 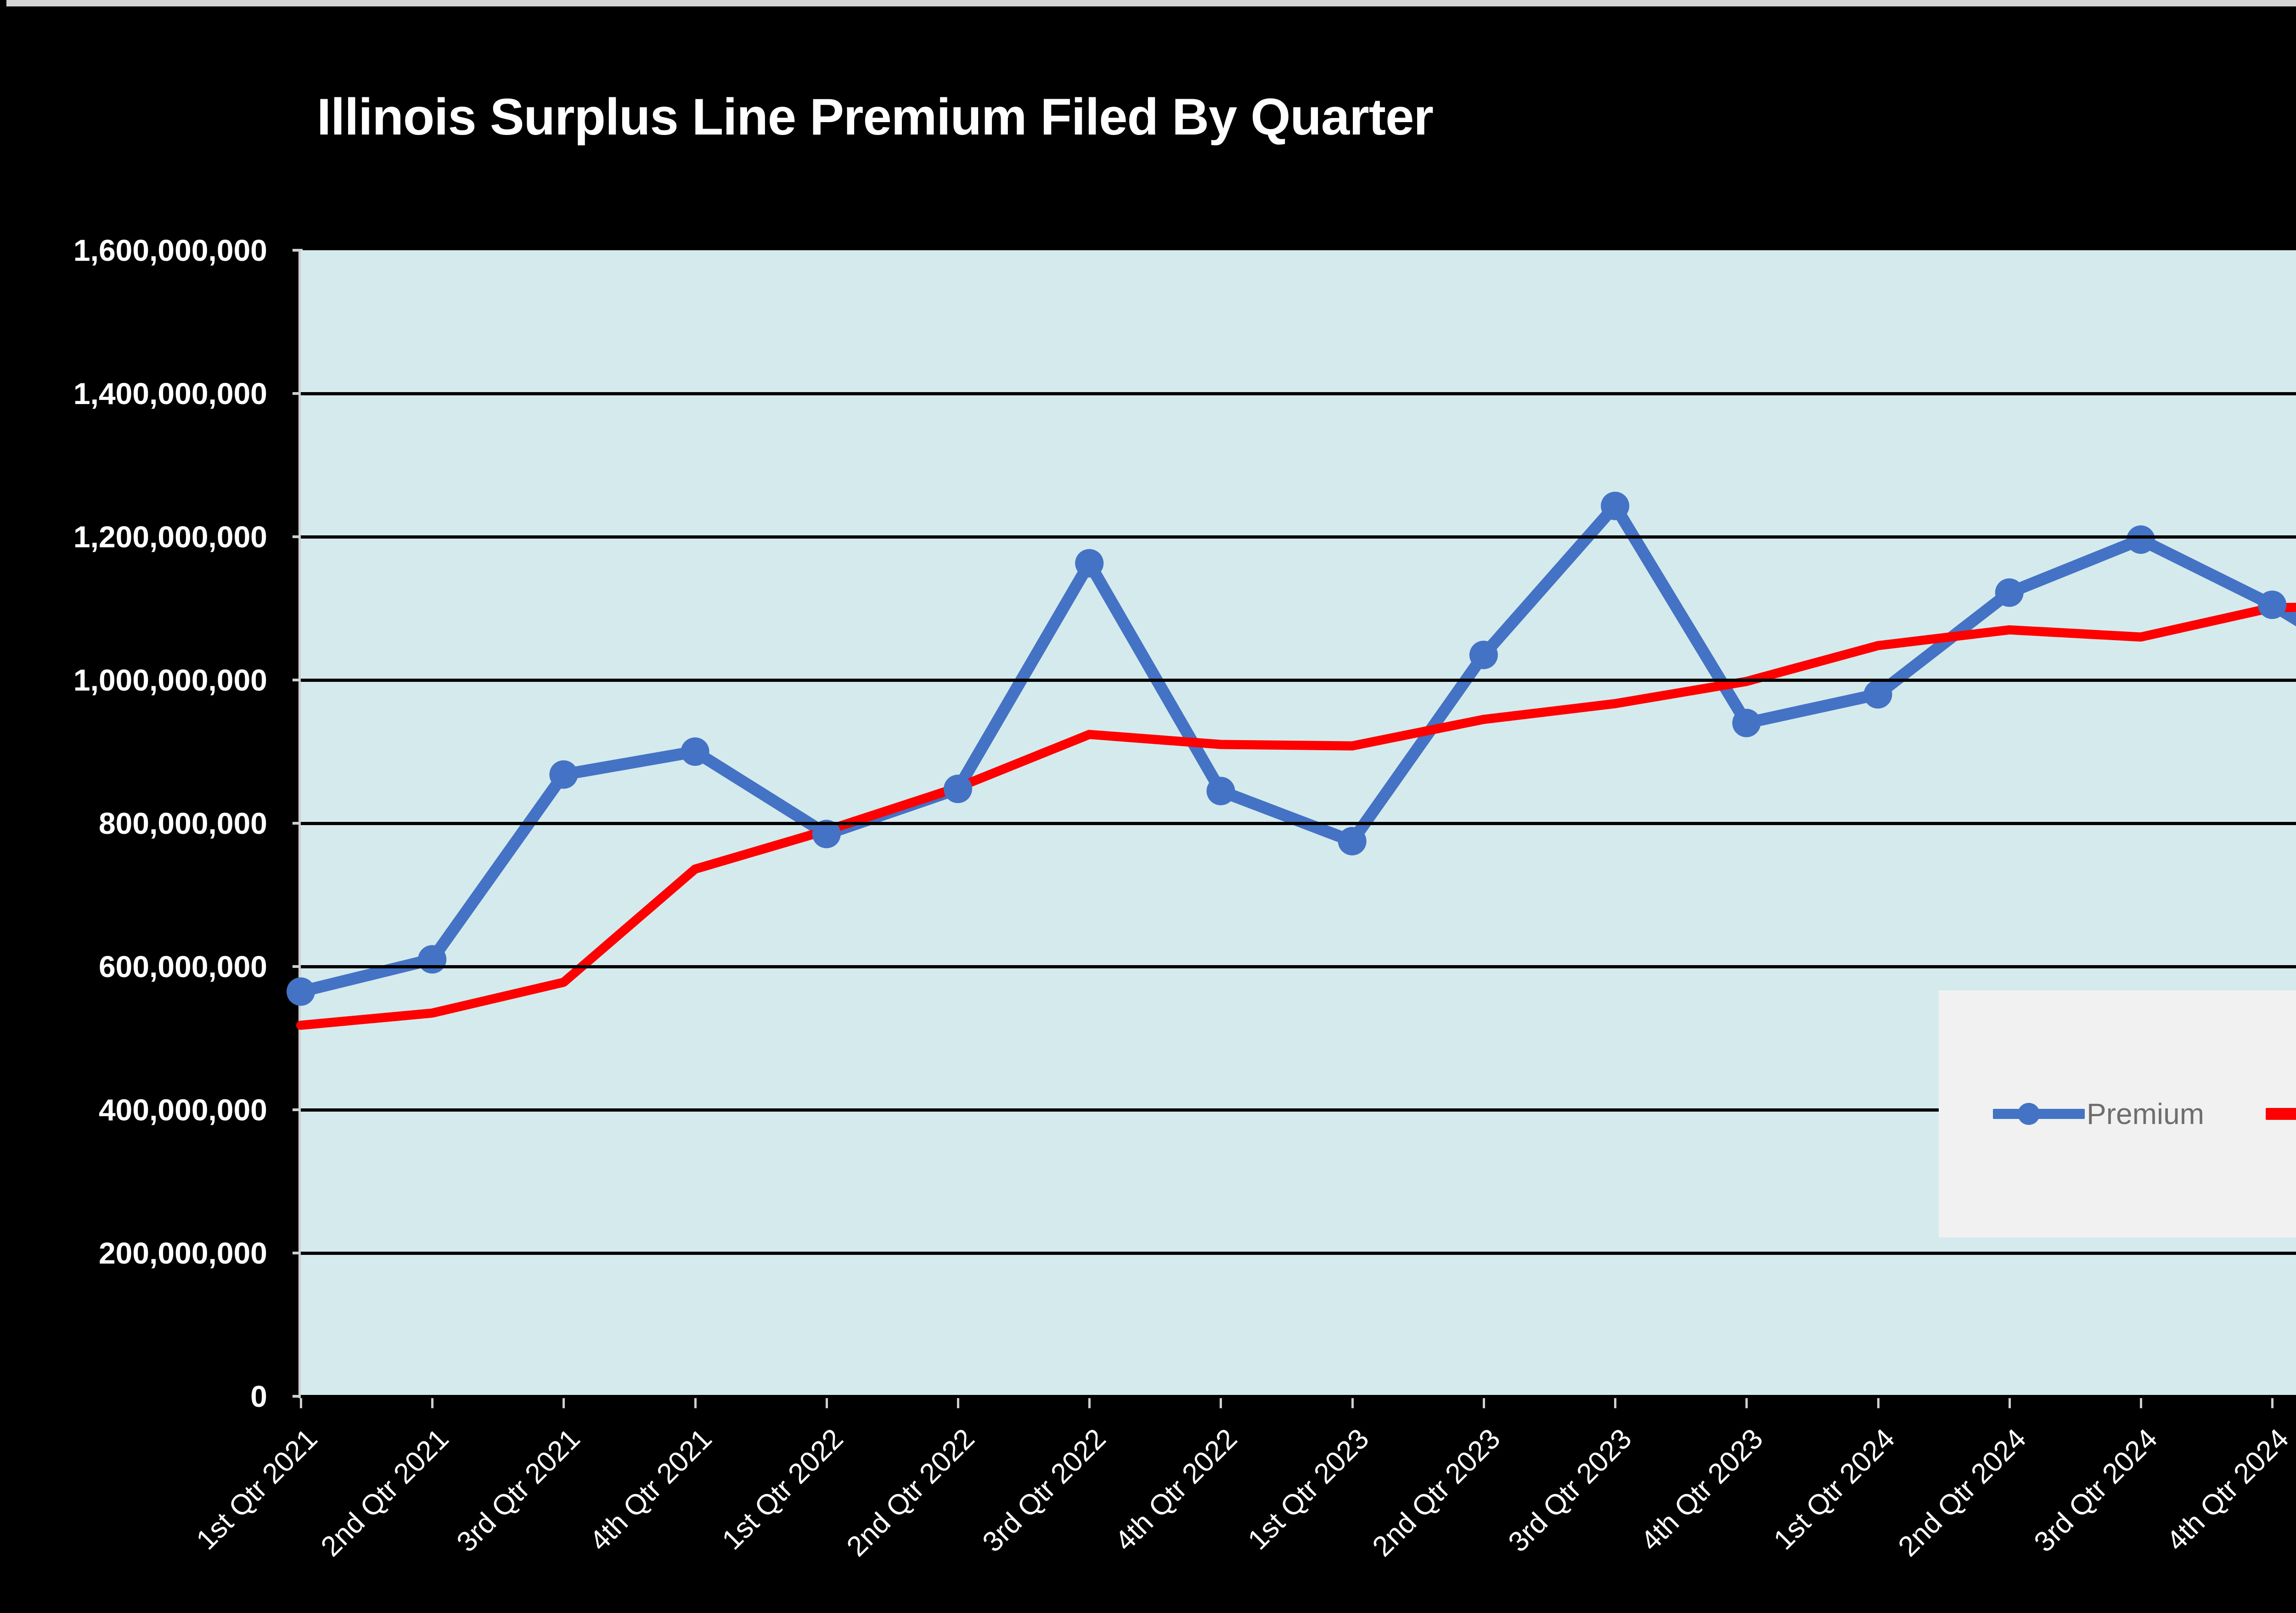 What do you see at coordinates (2146, 1113) in the screenshot?
I see `legend-label-premium: Premium` at bounding box center [2146, 1113].